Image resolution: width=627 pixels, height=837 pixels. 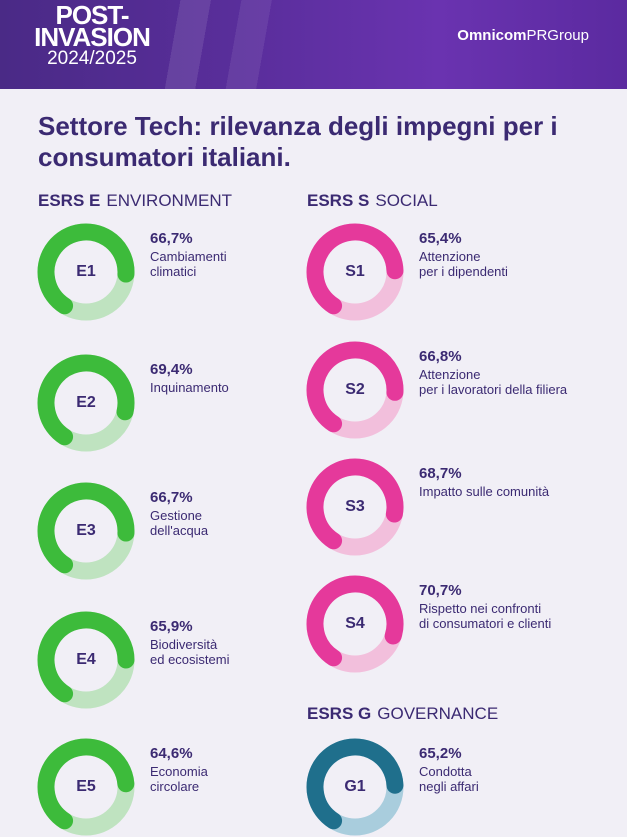 What do you see at coordinates (440, 753) in the screenshot?
I see `donut-percent-g1: 65,2%` at bounding box center [440, 753].